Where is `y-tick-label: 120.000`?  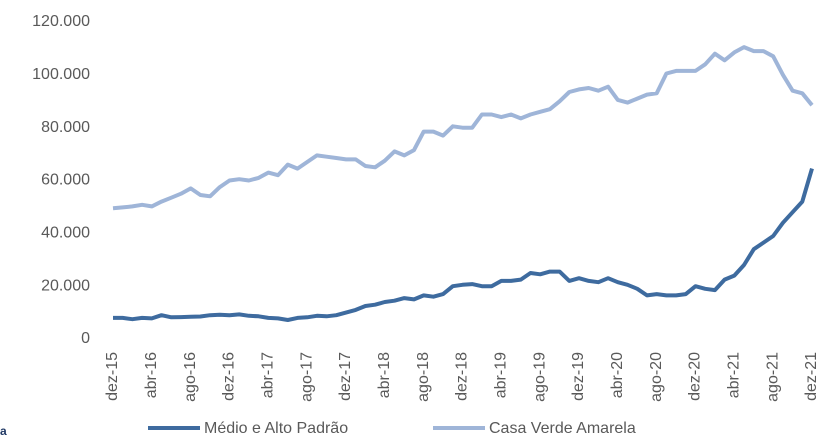
y-tick-label: 120.000 is located at coordinates (61, 21).